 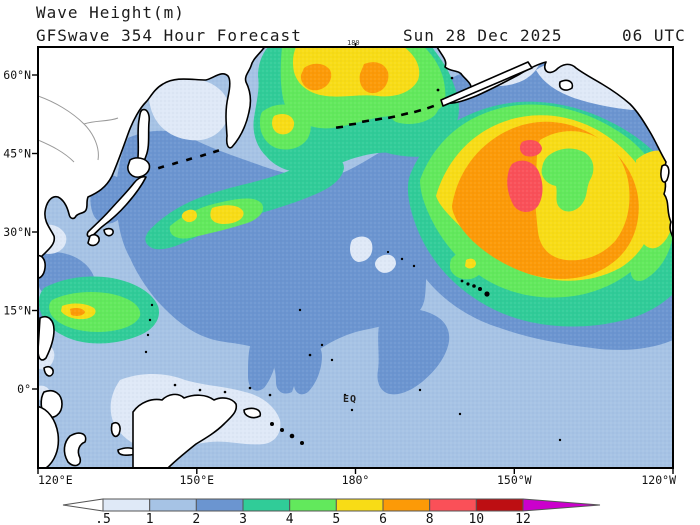 I want to click on colorbar-tick-label: 10, so click(x=476, y=518).